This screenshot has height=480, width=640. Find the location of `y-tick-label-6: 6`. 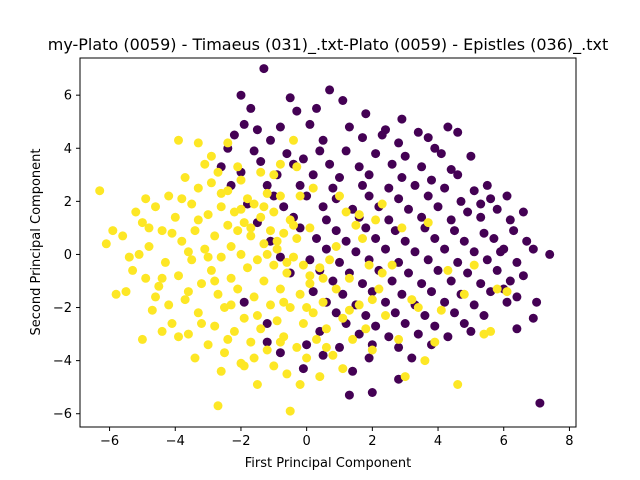

y-tick-label-6: 6 is located at coordinates (68, 96).